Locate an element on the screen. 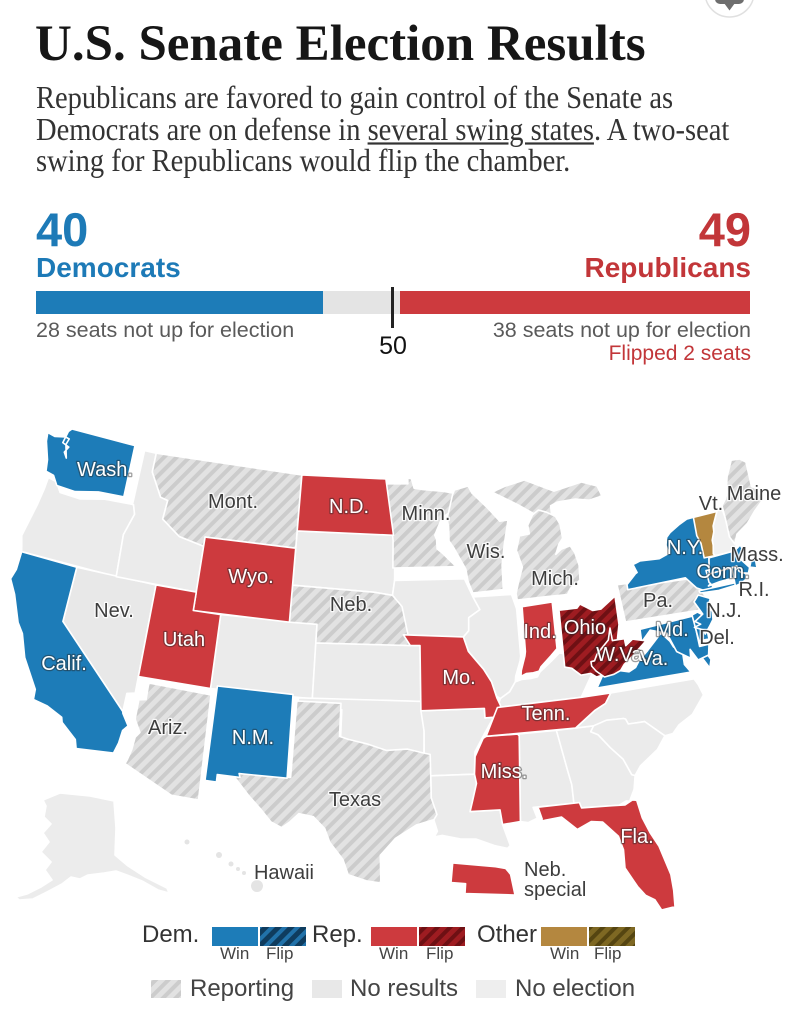 The image size is (786, 1024). svg-text: Texas is located at coordinates (355, 800).